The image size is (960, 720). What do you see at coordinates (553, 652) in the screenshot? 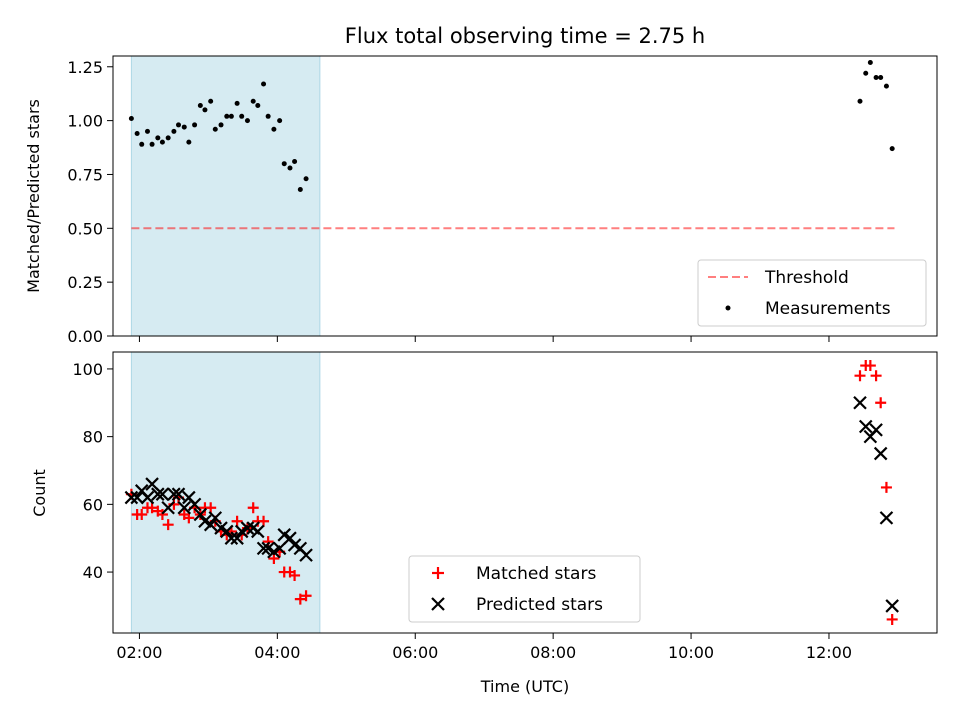
I see `count-x-tick-label: 08:00` at bounding box center [553, 652].